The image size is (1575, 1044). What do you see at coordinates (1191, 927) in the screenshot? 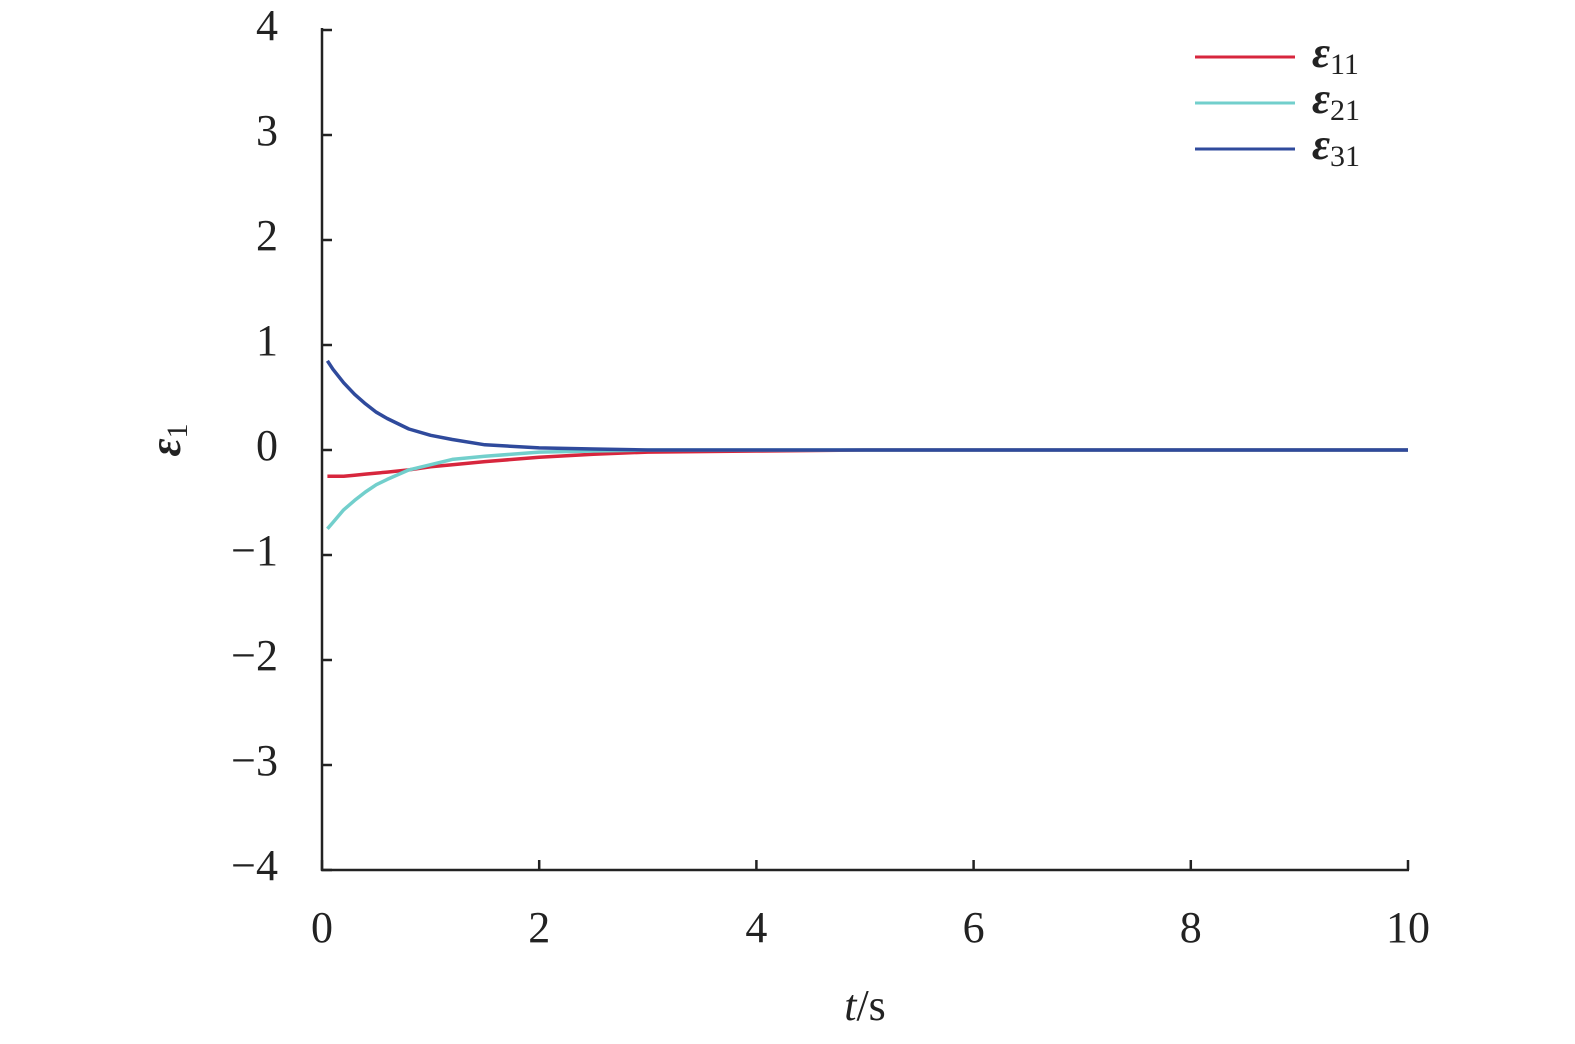
I see `x-tick-label: 8` at bounding box center [1191, 927].